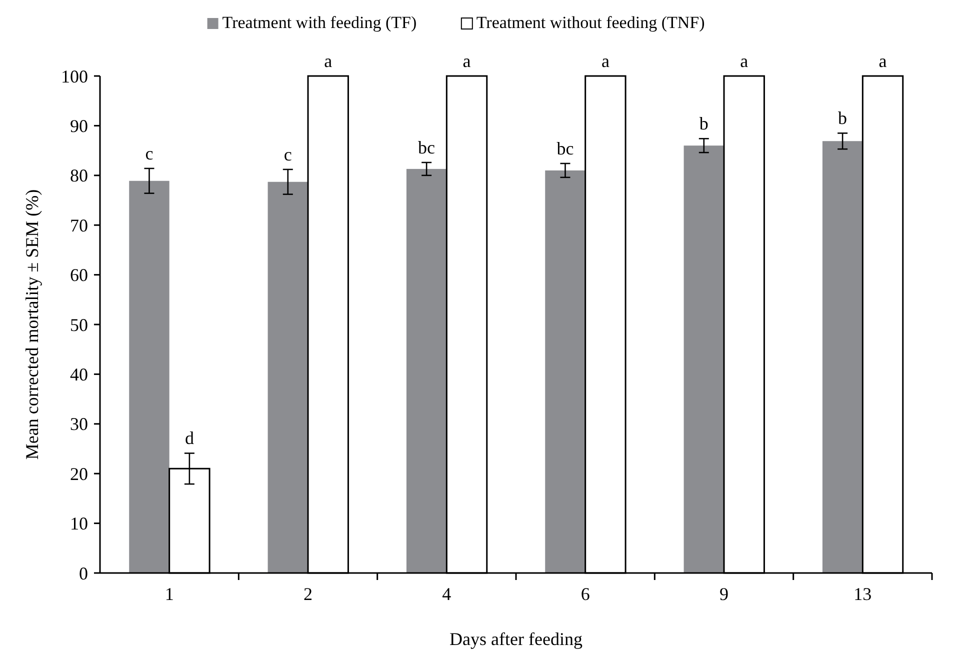  What do you see at coordinates (79, 176) in the screenshot?
I see `y-tick-label: 80` at bounding box center [79, 176].